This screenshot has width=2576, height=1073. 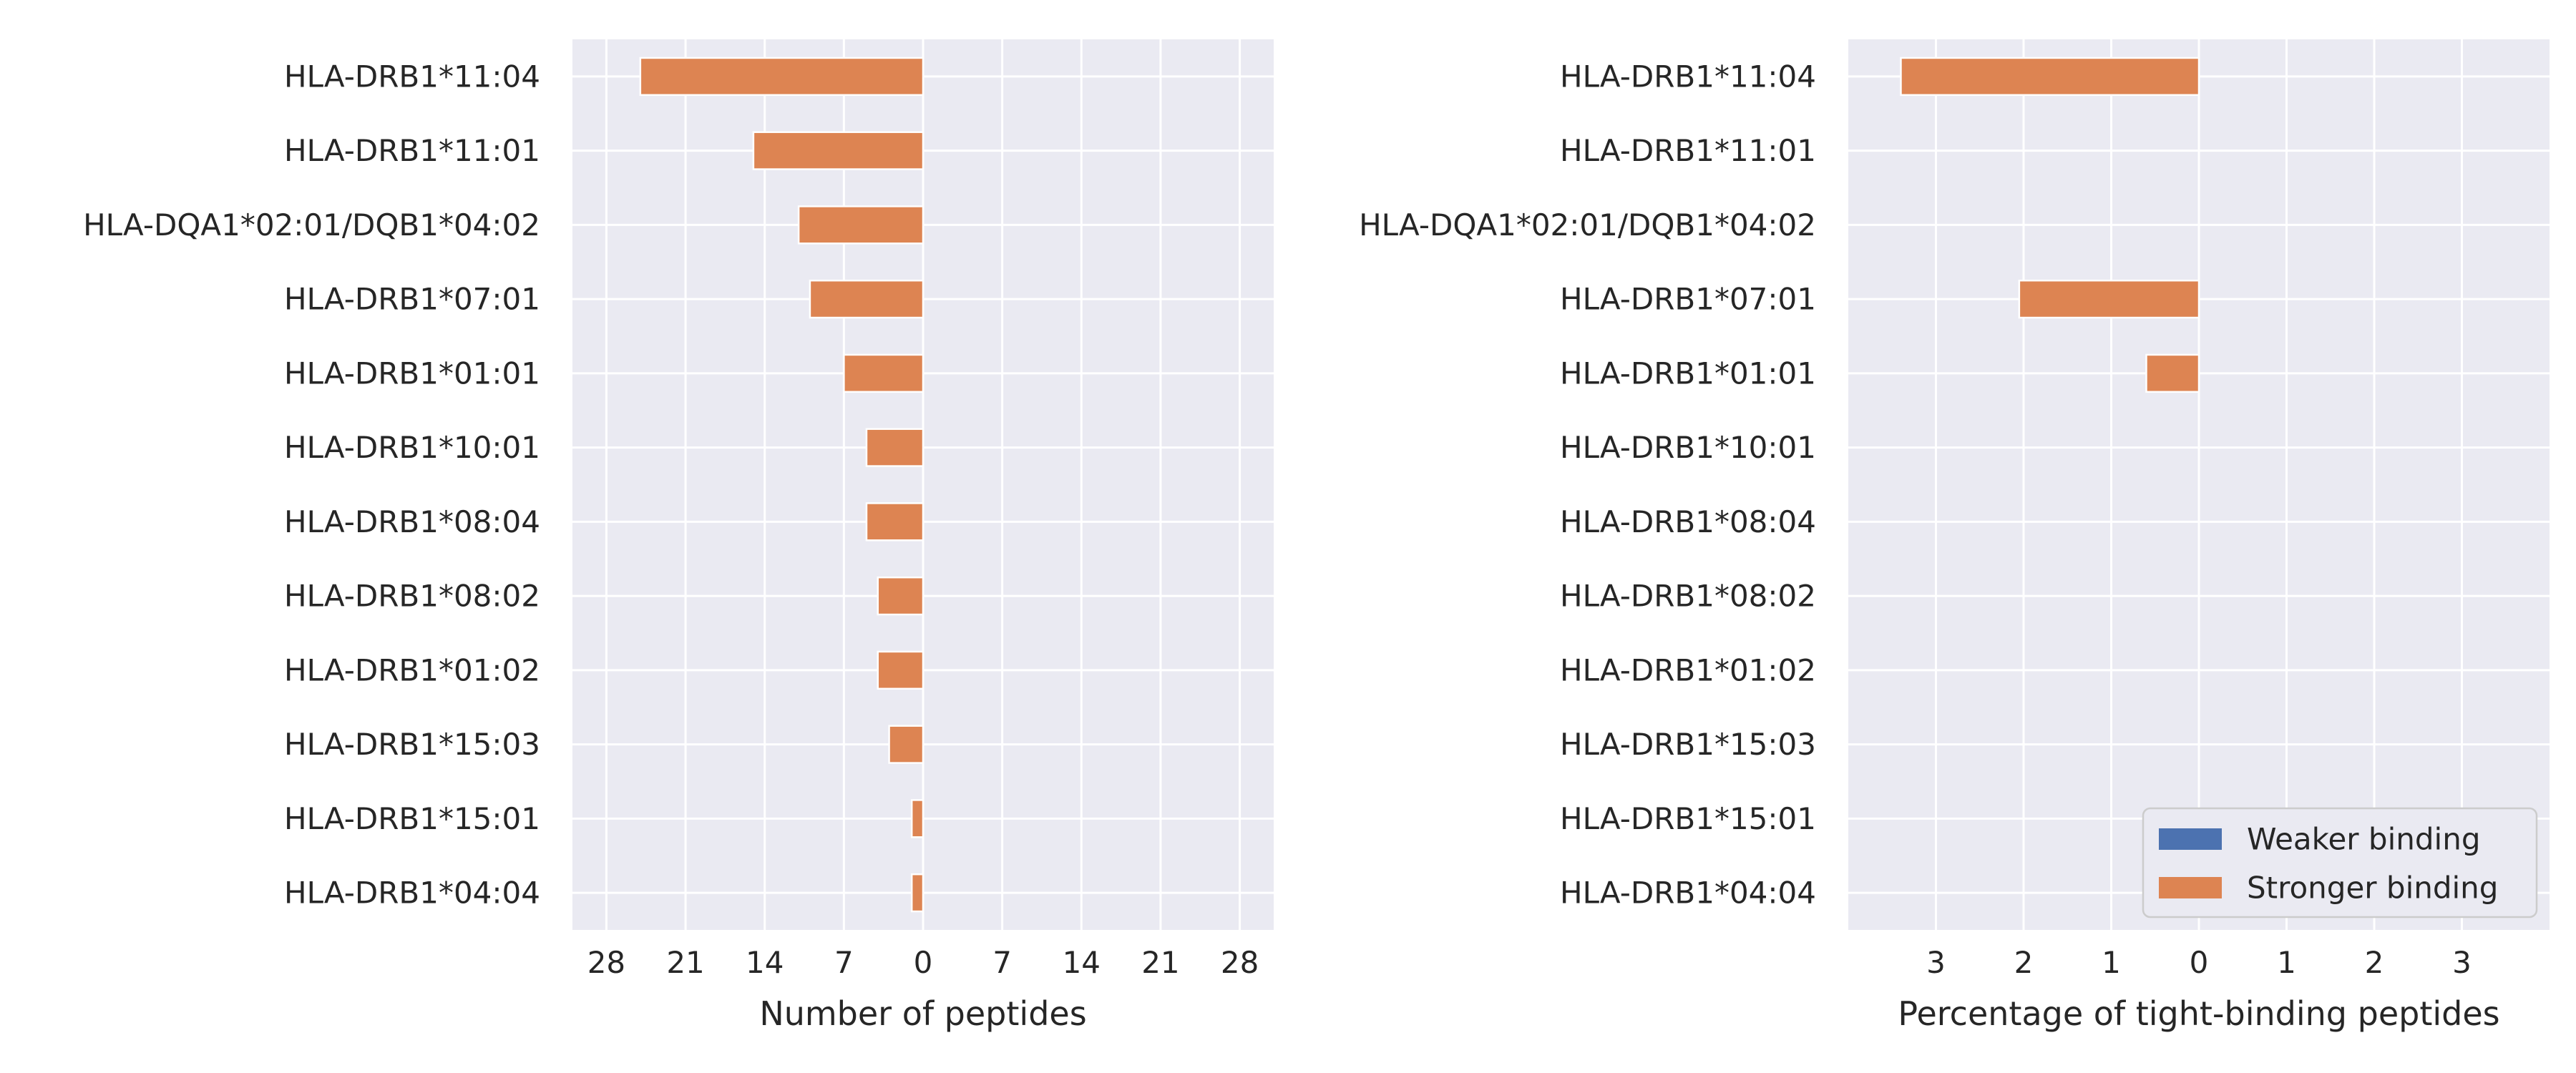 What do you see at coordinates (922, 1014) in the screenshot?
I see `x-axis-label: Number of peptides` at bounding box center [922, 1014].